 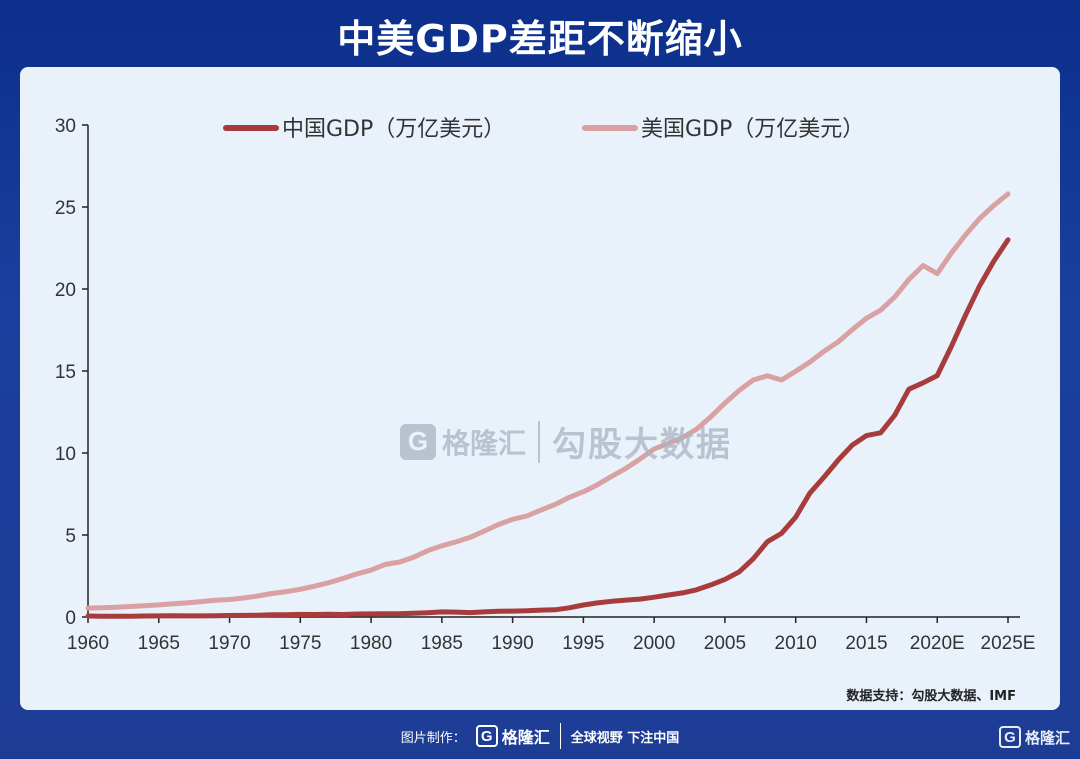 I want to click on x-tick-label: 1965, so click(x=159, y=643).